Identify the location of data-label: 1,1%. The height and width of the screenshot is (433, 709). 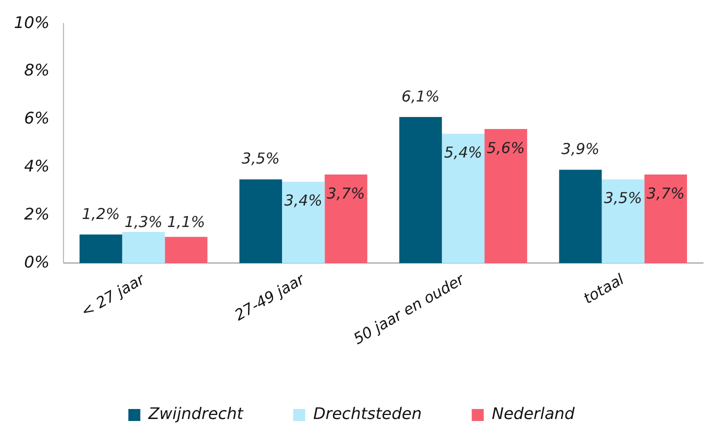
(186, 222).